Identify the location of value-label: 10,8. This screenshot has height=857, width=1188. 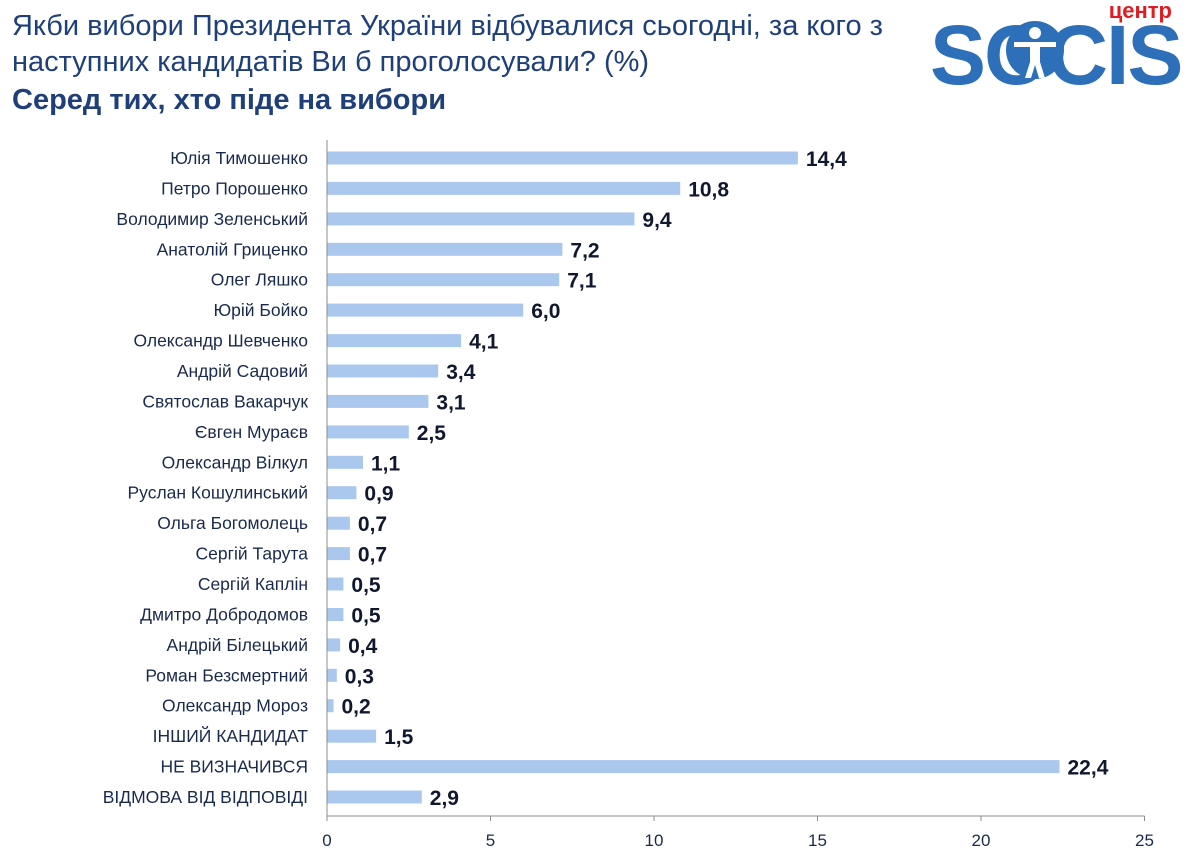
(708, 189).